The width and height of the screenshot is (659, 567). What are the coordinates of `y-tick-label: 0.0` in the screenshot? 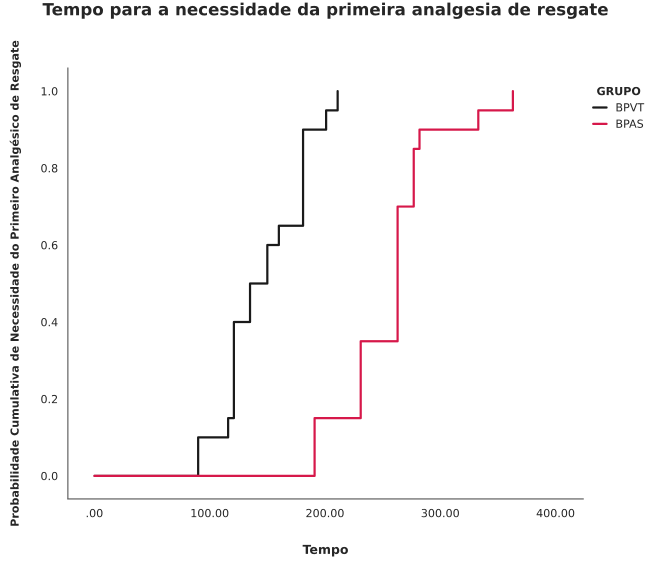 It's located at (49, 476).